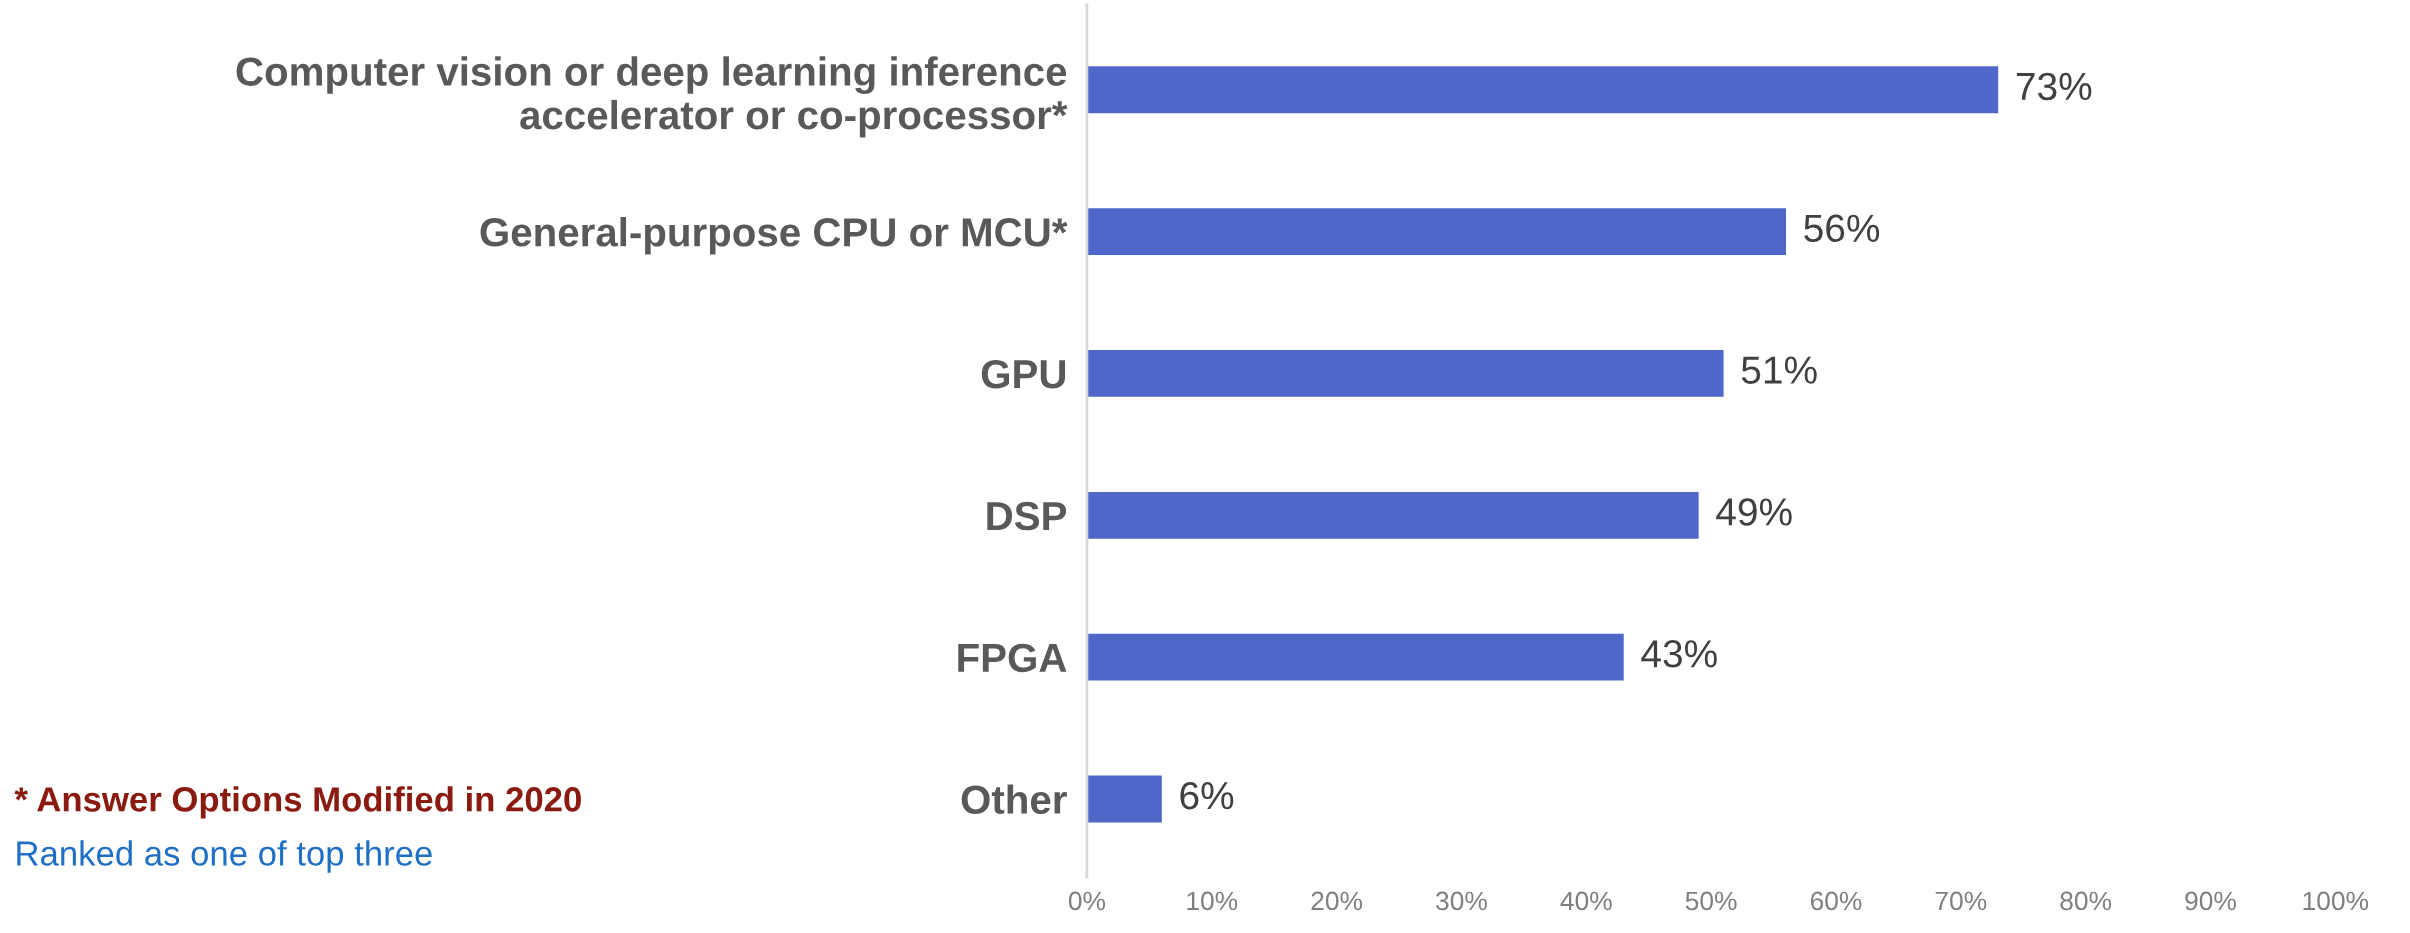 Image resolution: width=2410 pixels, height=933 pixels. I want to click on data-label: 6%, so click(1207, 795).